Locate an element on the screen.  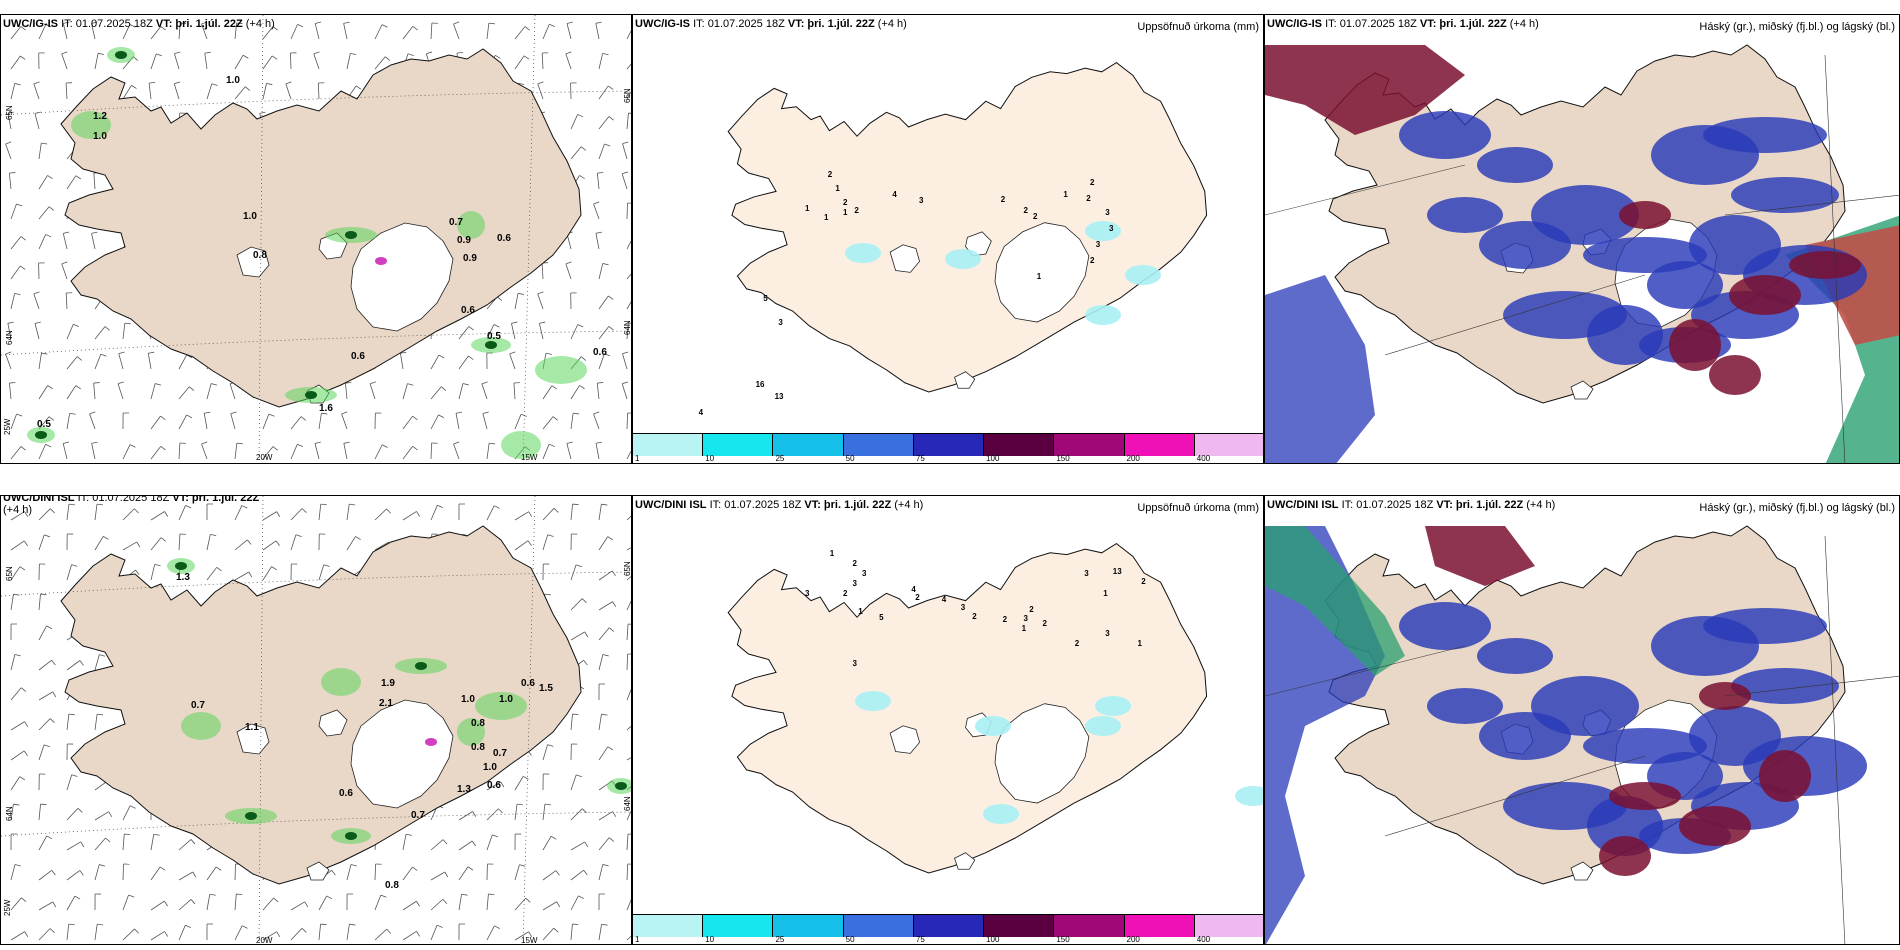
wind-value: 1.5 is located at coordinates (546, 688).